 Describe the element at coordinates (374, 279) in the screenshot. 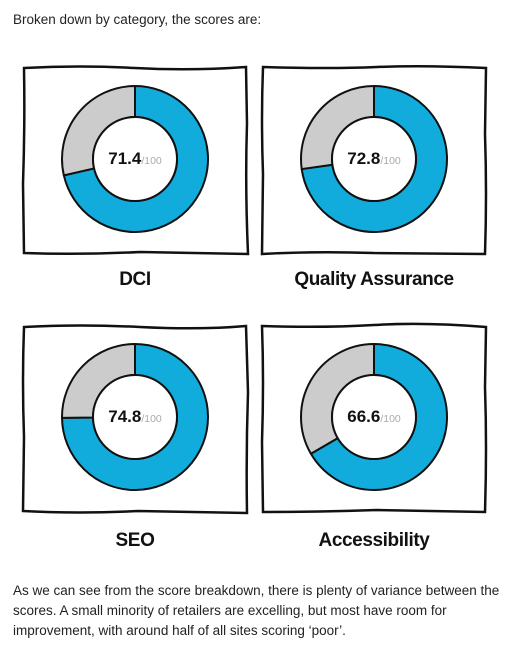

I see `category-label: Quality Assurance` at that location.